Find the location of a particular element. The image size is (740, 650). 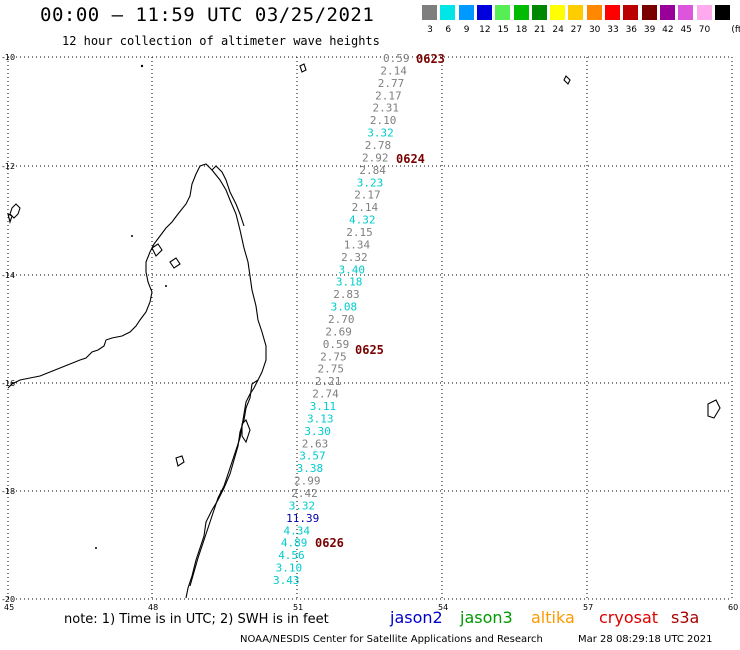

legend-label: 42 is located at coordinates (668, 30).